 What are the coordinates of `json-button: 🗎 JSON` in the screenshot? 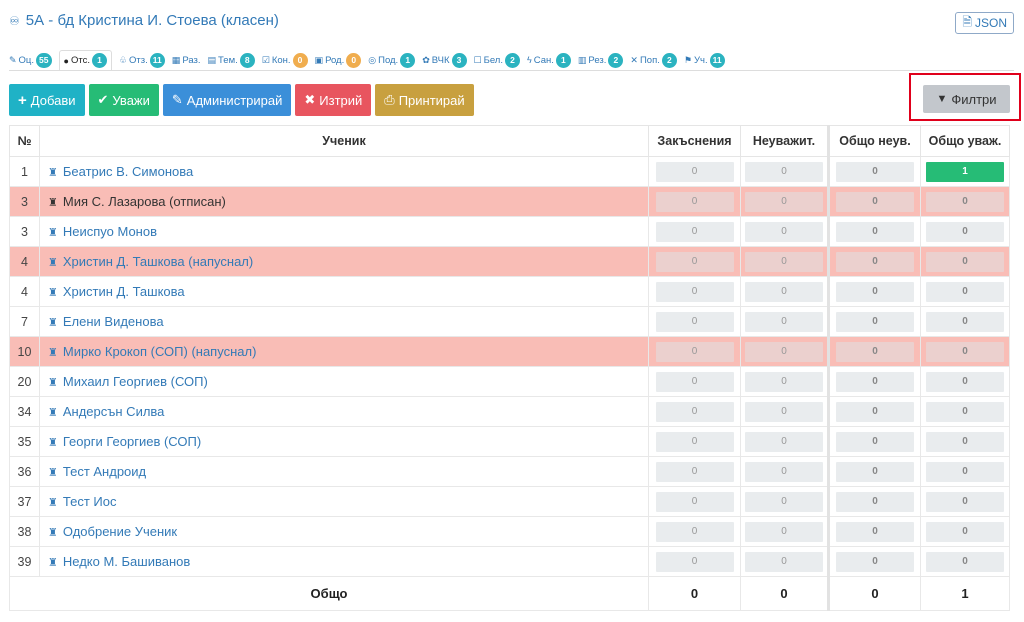 It's located at (984, 23).